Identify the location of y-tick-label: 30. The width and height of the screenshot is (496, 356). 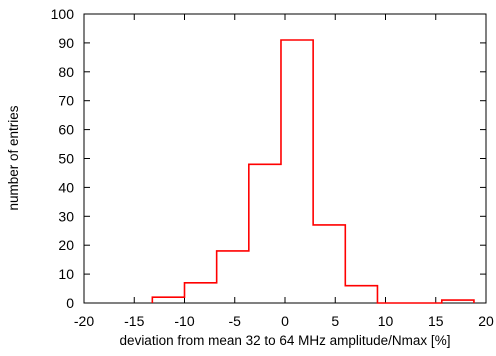
(66, 216).